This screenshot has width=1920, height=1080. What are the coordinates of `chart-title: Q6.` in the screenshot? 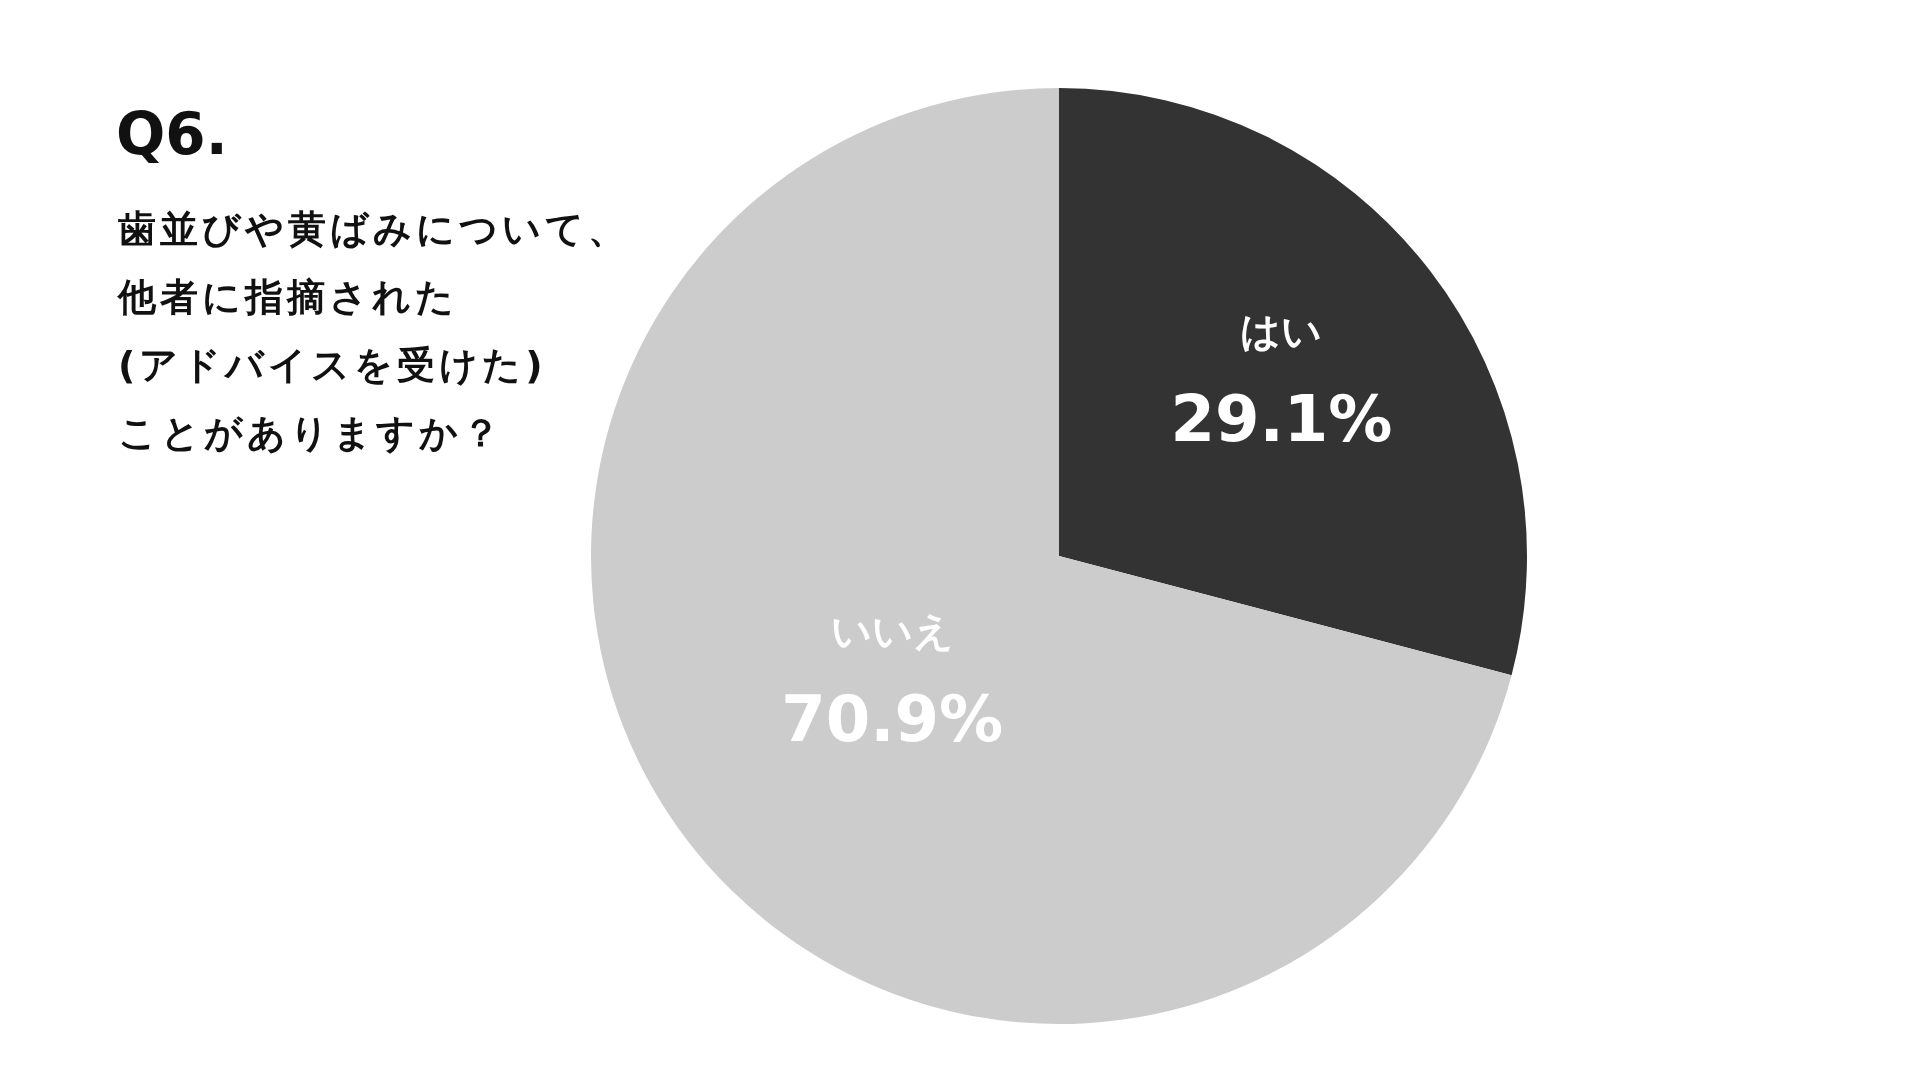 It's located at (172, 134).